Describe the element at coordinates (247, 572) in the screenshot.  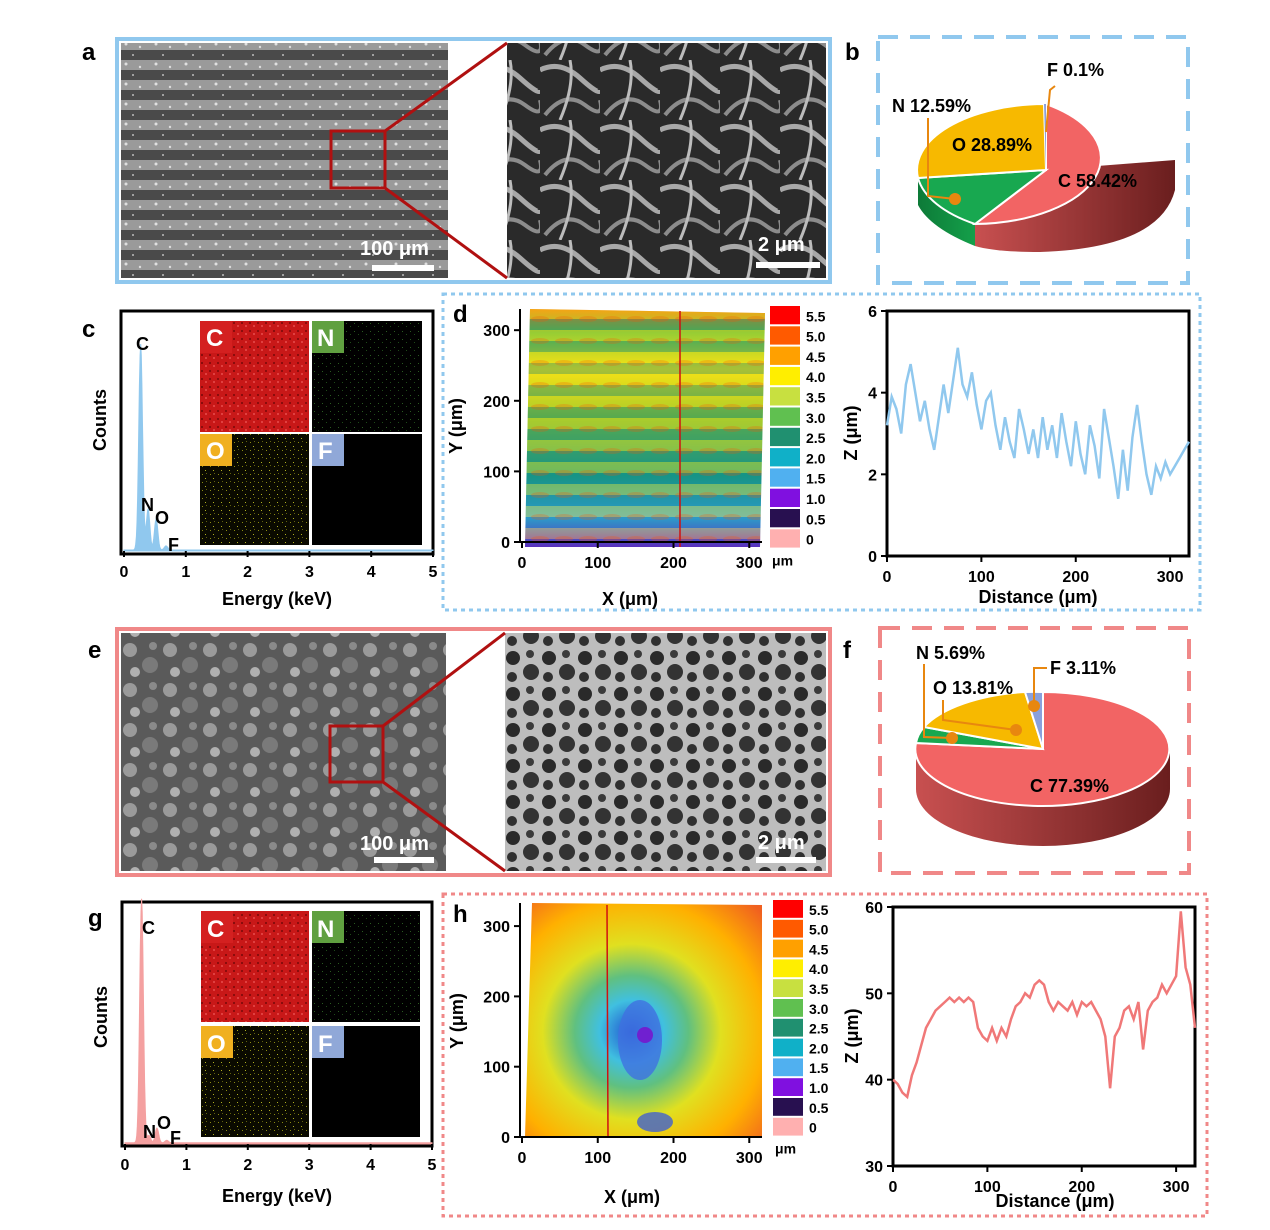
I see `spec-c-xtick: 2` at that location.